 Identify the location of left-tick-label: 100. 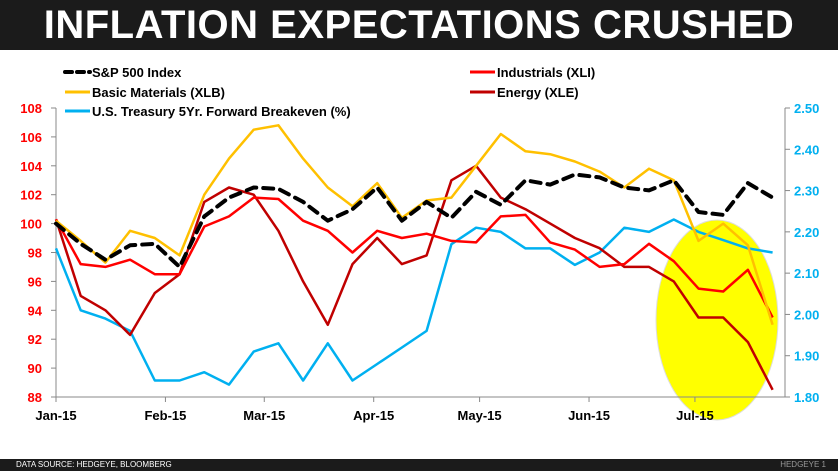
(31, 224).